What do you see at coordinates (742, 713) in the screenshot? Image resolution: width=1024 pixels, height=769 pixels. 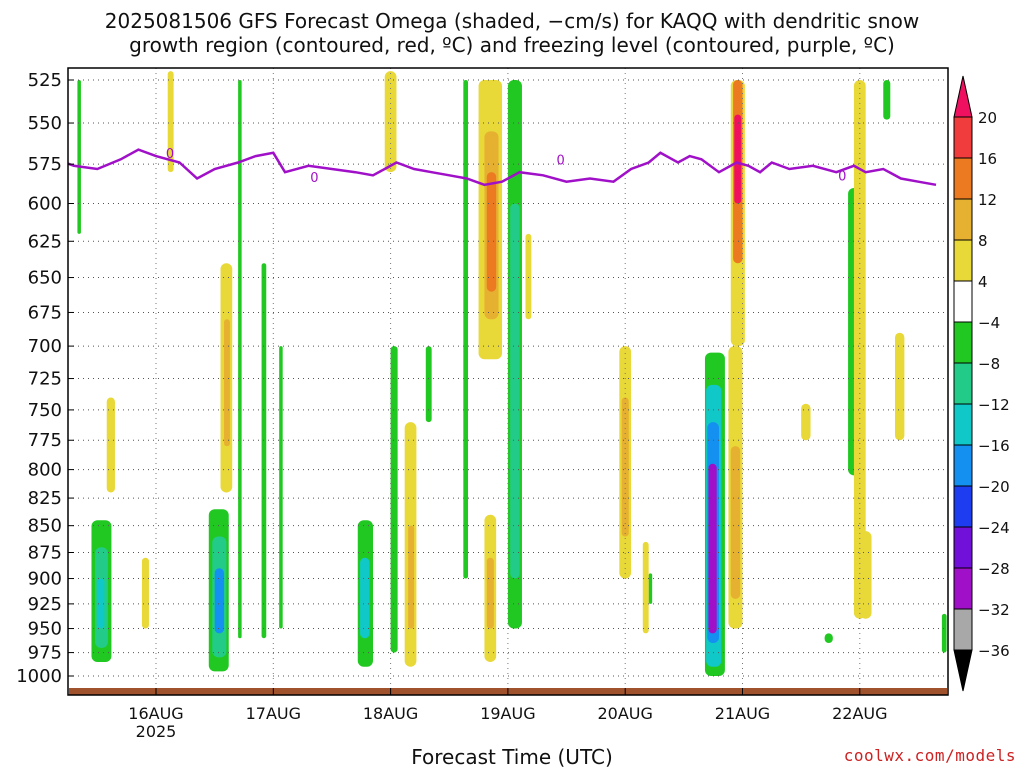 I see `x-tick-label: 21AUG` at bounding box center [742, 713].